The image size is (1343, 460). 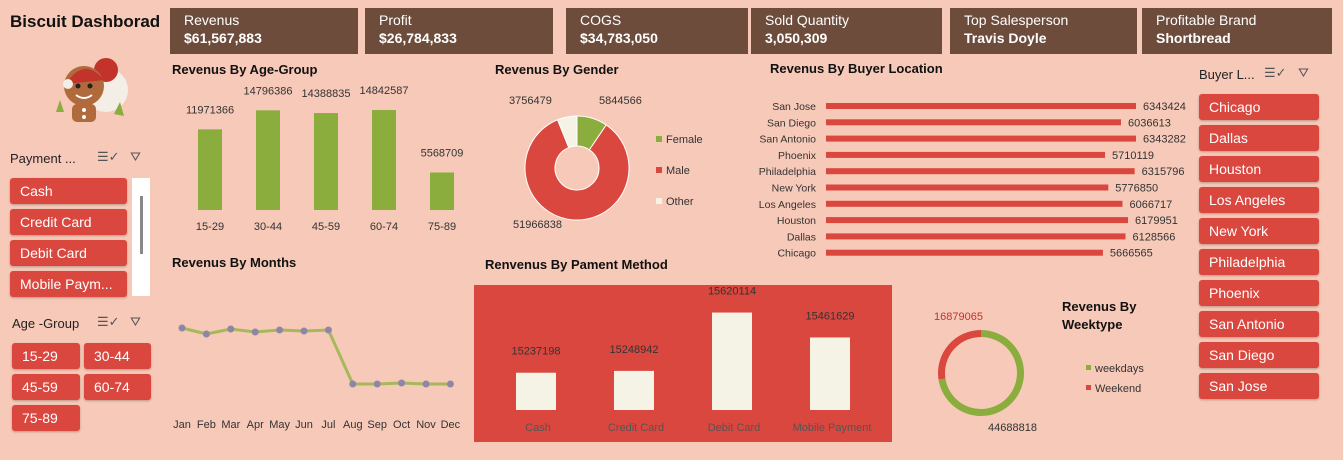 I want to click on age-slicer-item-30-44: 30-44, so click(x=117, y=356).